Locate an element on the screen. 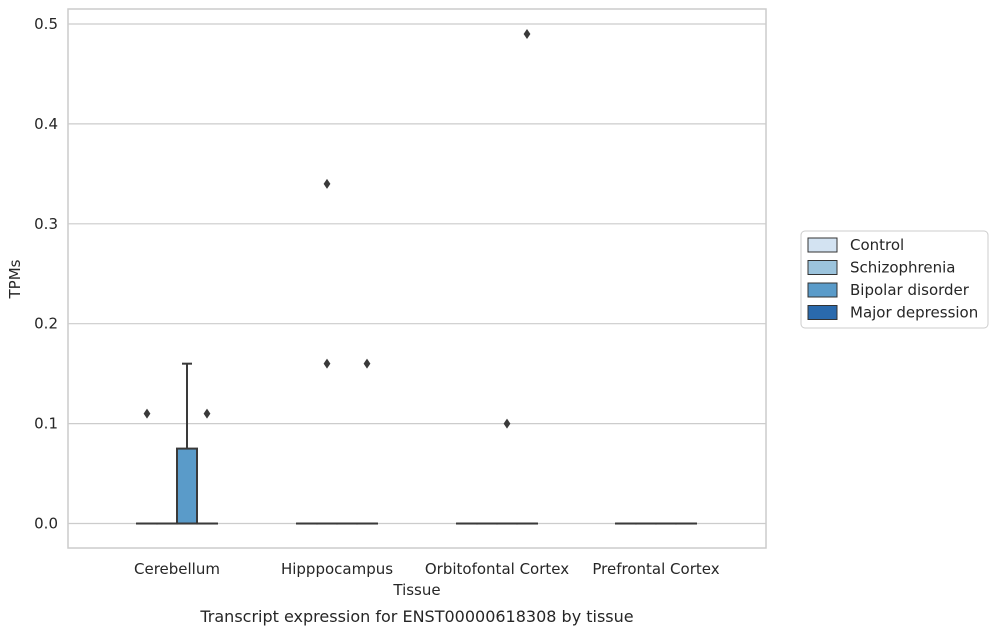 The height and width of the screenshot is (638, 997). box-bipolar-disorder is located at coordinates (187, 486).